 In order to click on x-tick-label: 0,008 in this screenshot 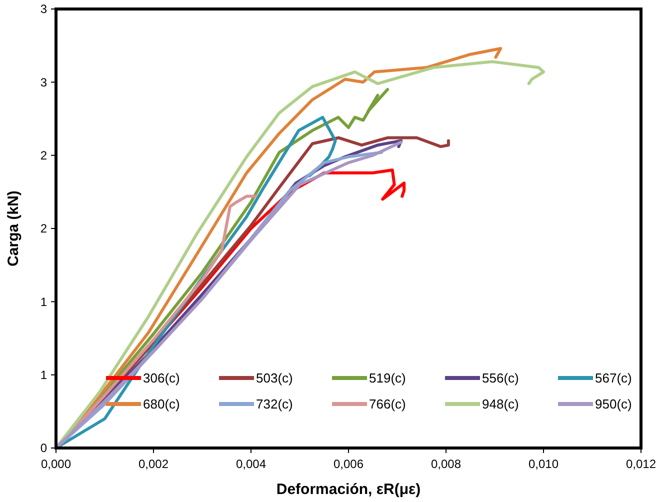, I will do `click(446, 464)`.